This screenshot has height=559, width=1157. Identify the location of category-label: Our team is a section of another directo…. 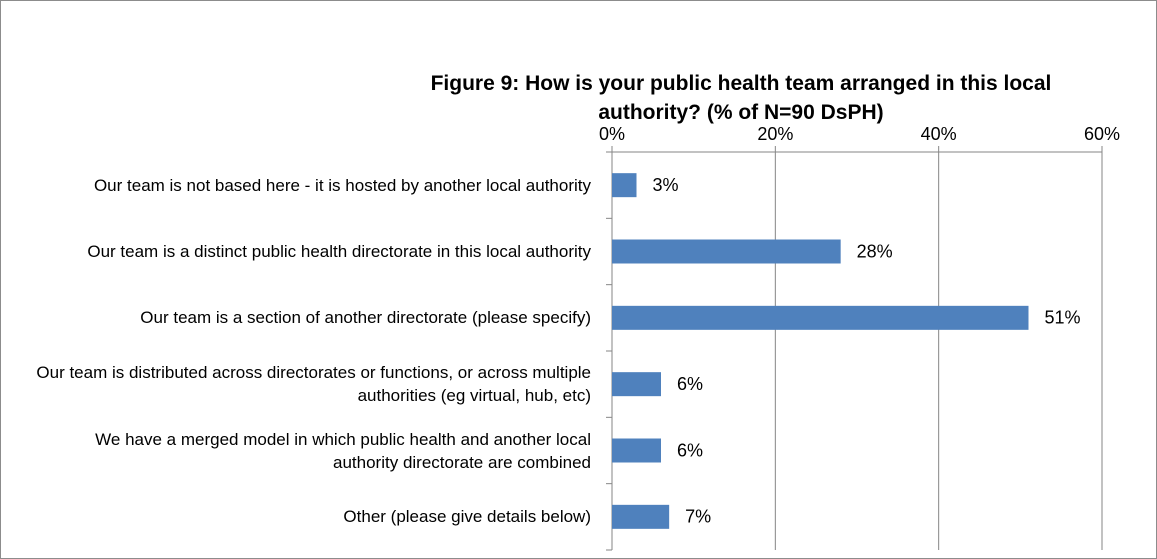
(365, 318).